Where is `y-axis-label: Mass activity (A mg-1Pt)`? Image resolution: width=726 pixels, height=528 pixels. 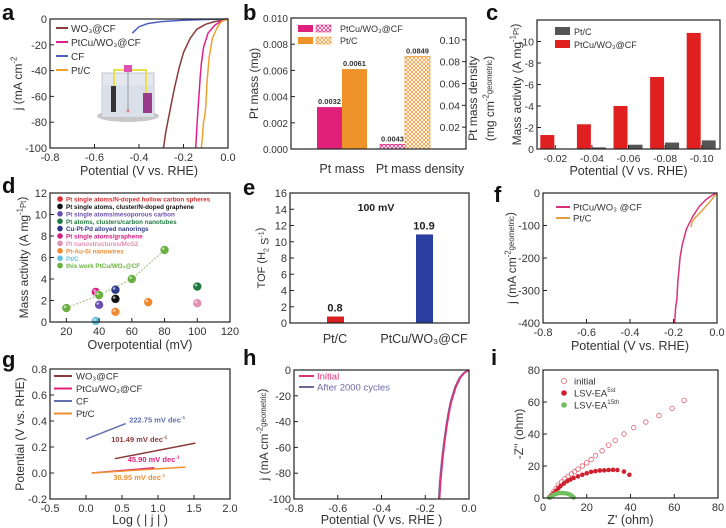 y-axis-label: Mass activity (A mg-1Pt) is located at coordinates (516, 85).